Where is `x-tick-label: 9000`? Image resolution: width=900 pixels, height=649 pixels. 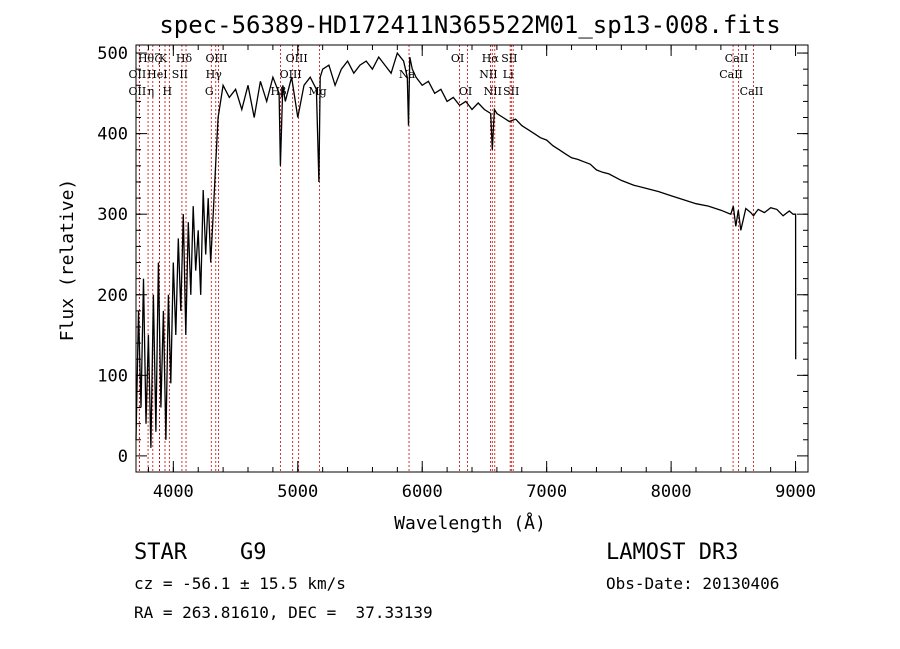 x-tick-label: 9000 is located at coordinates (795, 492).